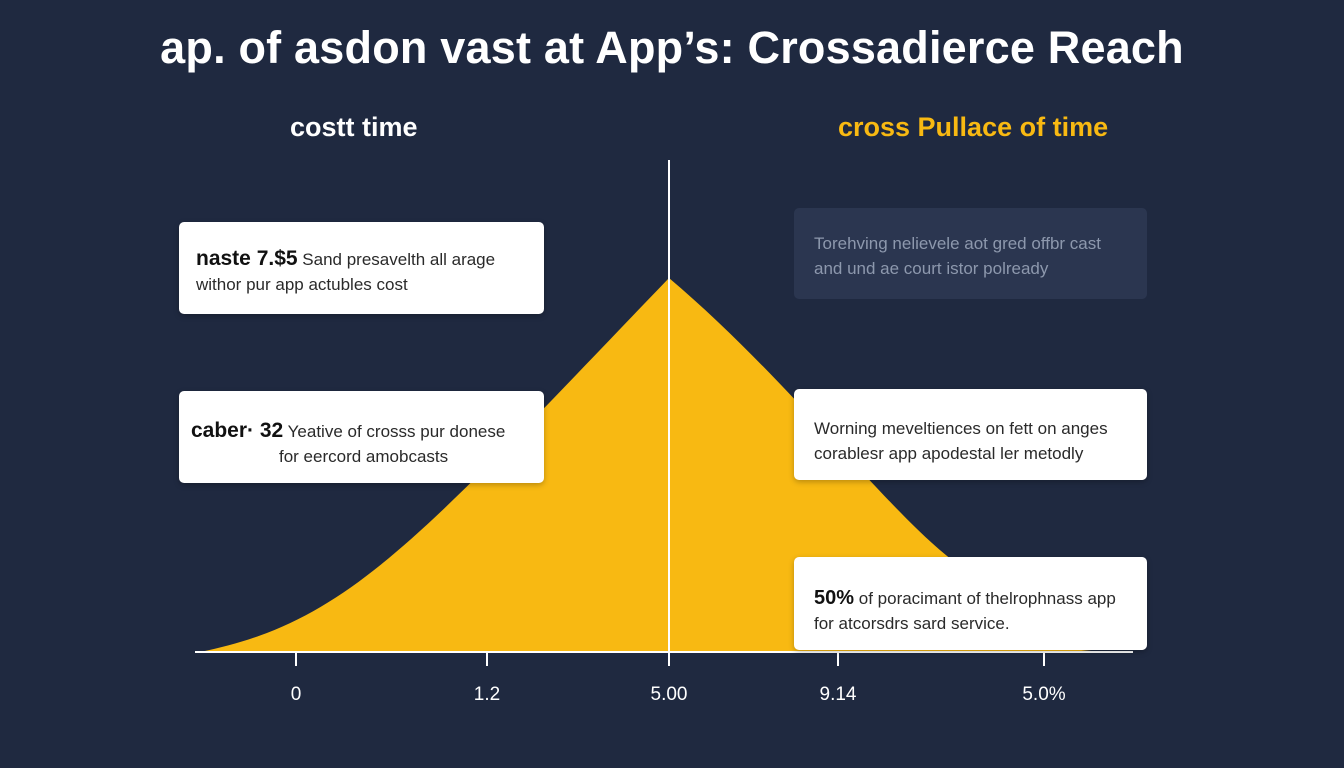 Image resolution: width=1344 pixels, height=768 pixels. Describe the element at coordinates (364, 456) in the screenshot. I see `card-text: for eercord amobcasts` at that location.